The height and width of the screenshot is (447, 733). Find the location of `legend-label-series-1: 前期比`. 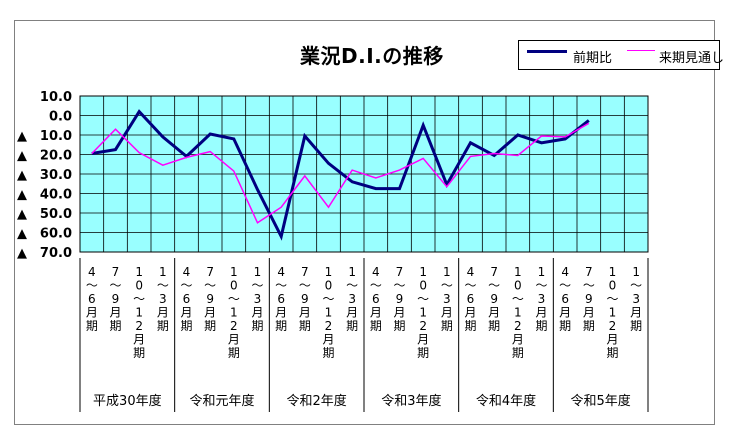

legend-label-series-1: 前期比 is located at coordinates (593, 58).